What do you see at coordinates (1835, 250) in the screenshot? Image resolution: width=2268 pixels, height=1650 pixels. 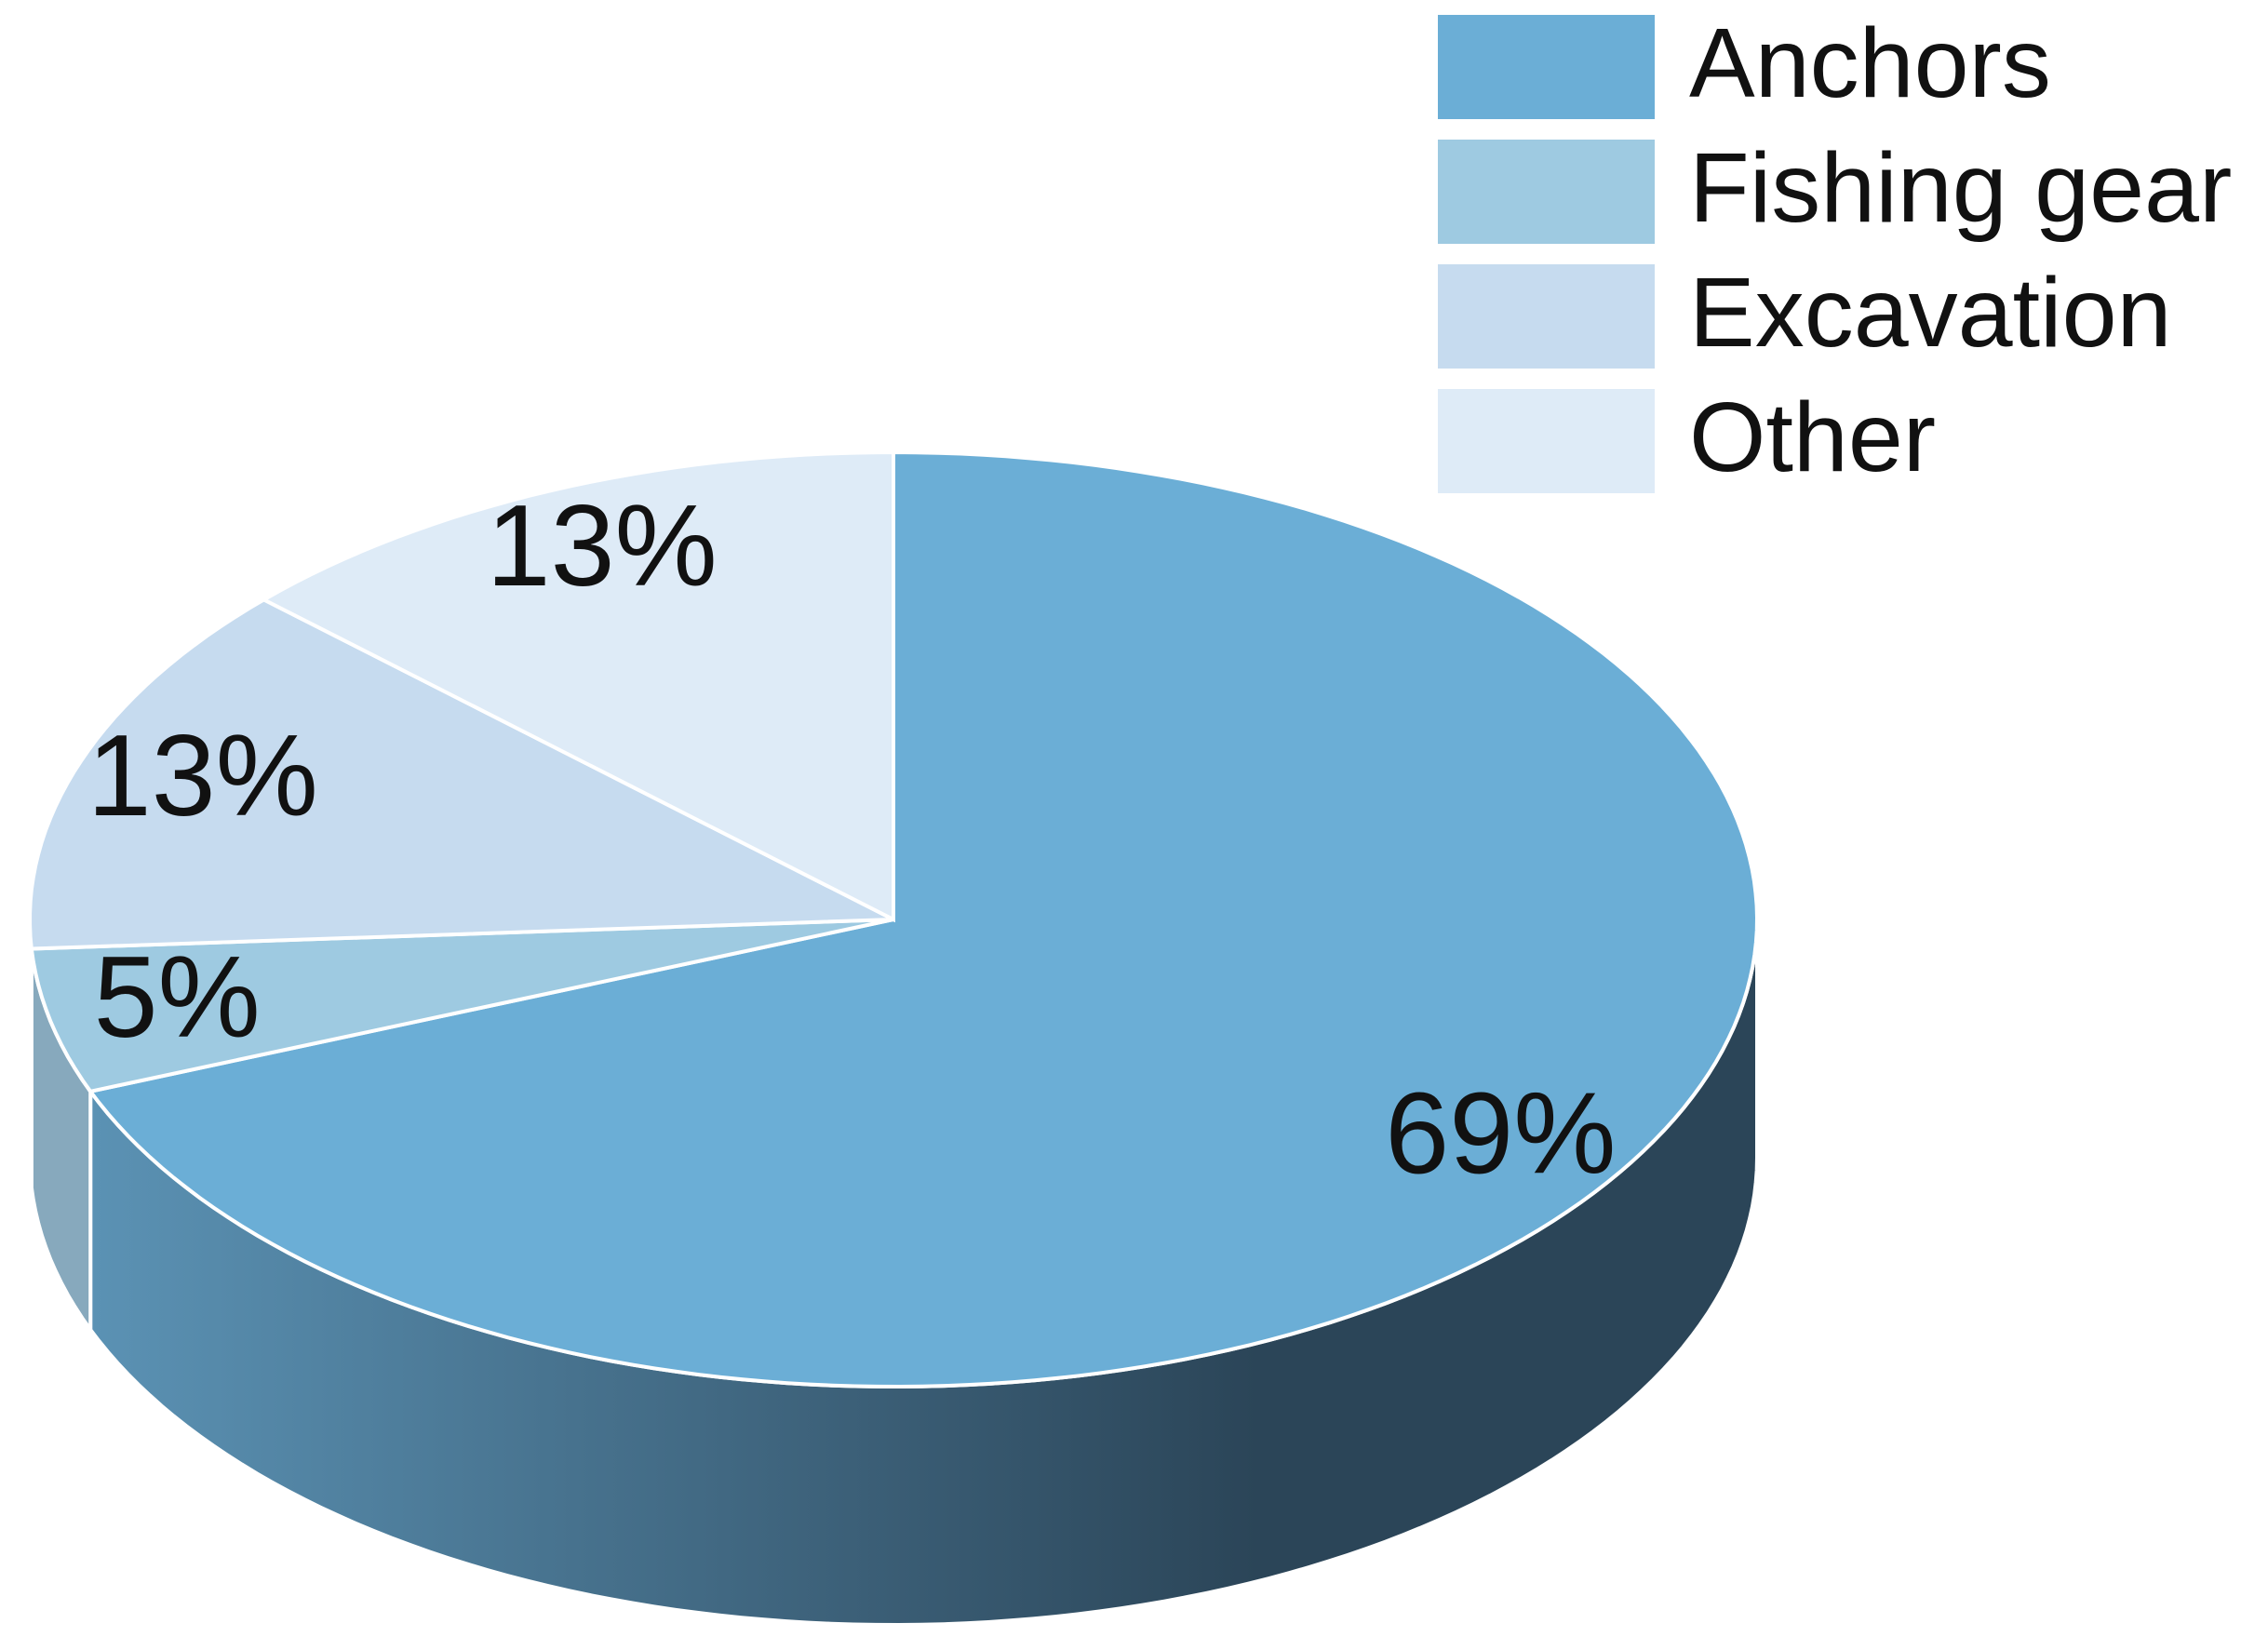 I see `legend: Anchors Fishing gear Excavation Other` at bounding box center [1835, 250].